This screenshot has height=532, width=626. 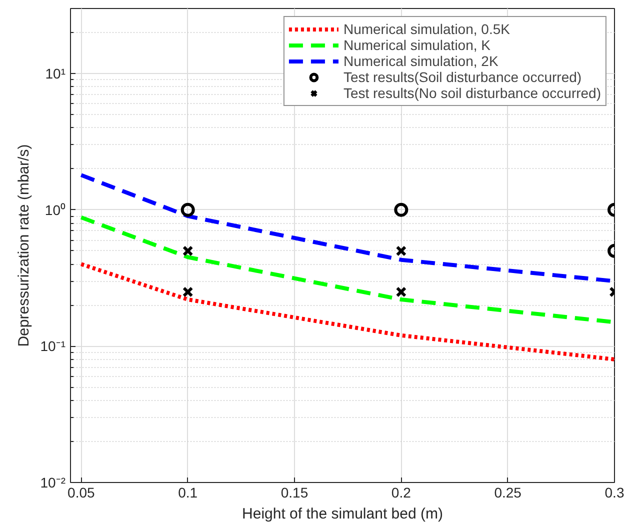 What do you see at coordinates (462, 77) in the screenshot?
I see `legend-label: Test results(Soil disturbance occurred)` at bounding box center [462, 77].